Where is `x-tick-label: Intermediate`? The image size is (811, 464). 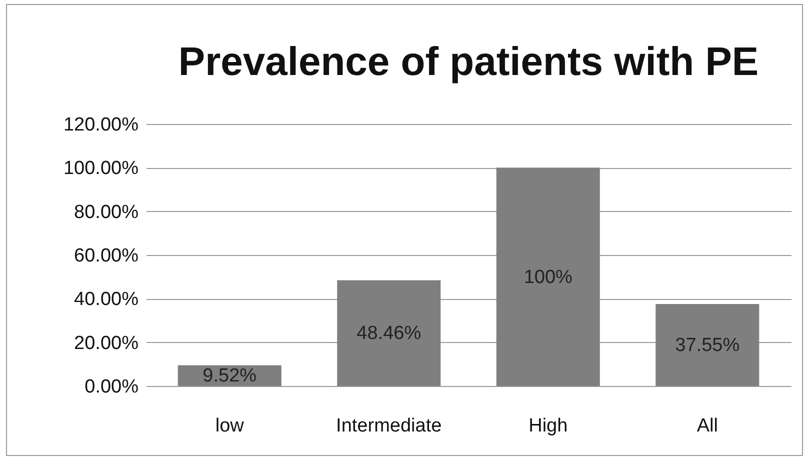 x-tick-label: Intermediate is located at coordinates (389, 426).